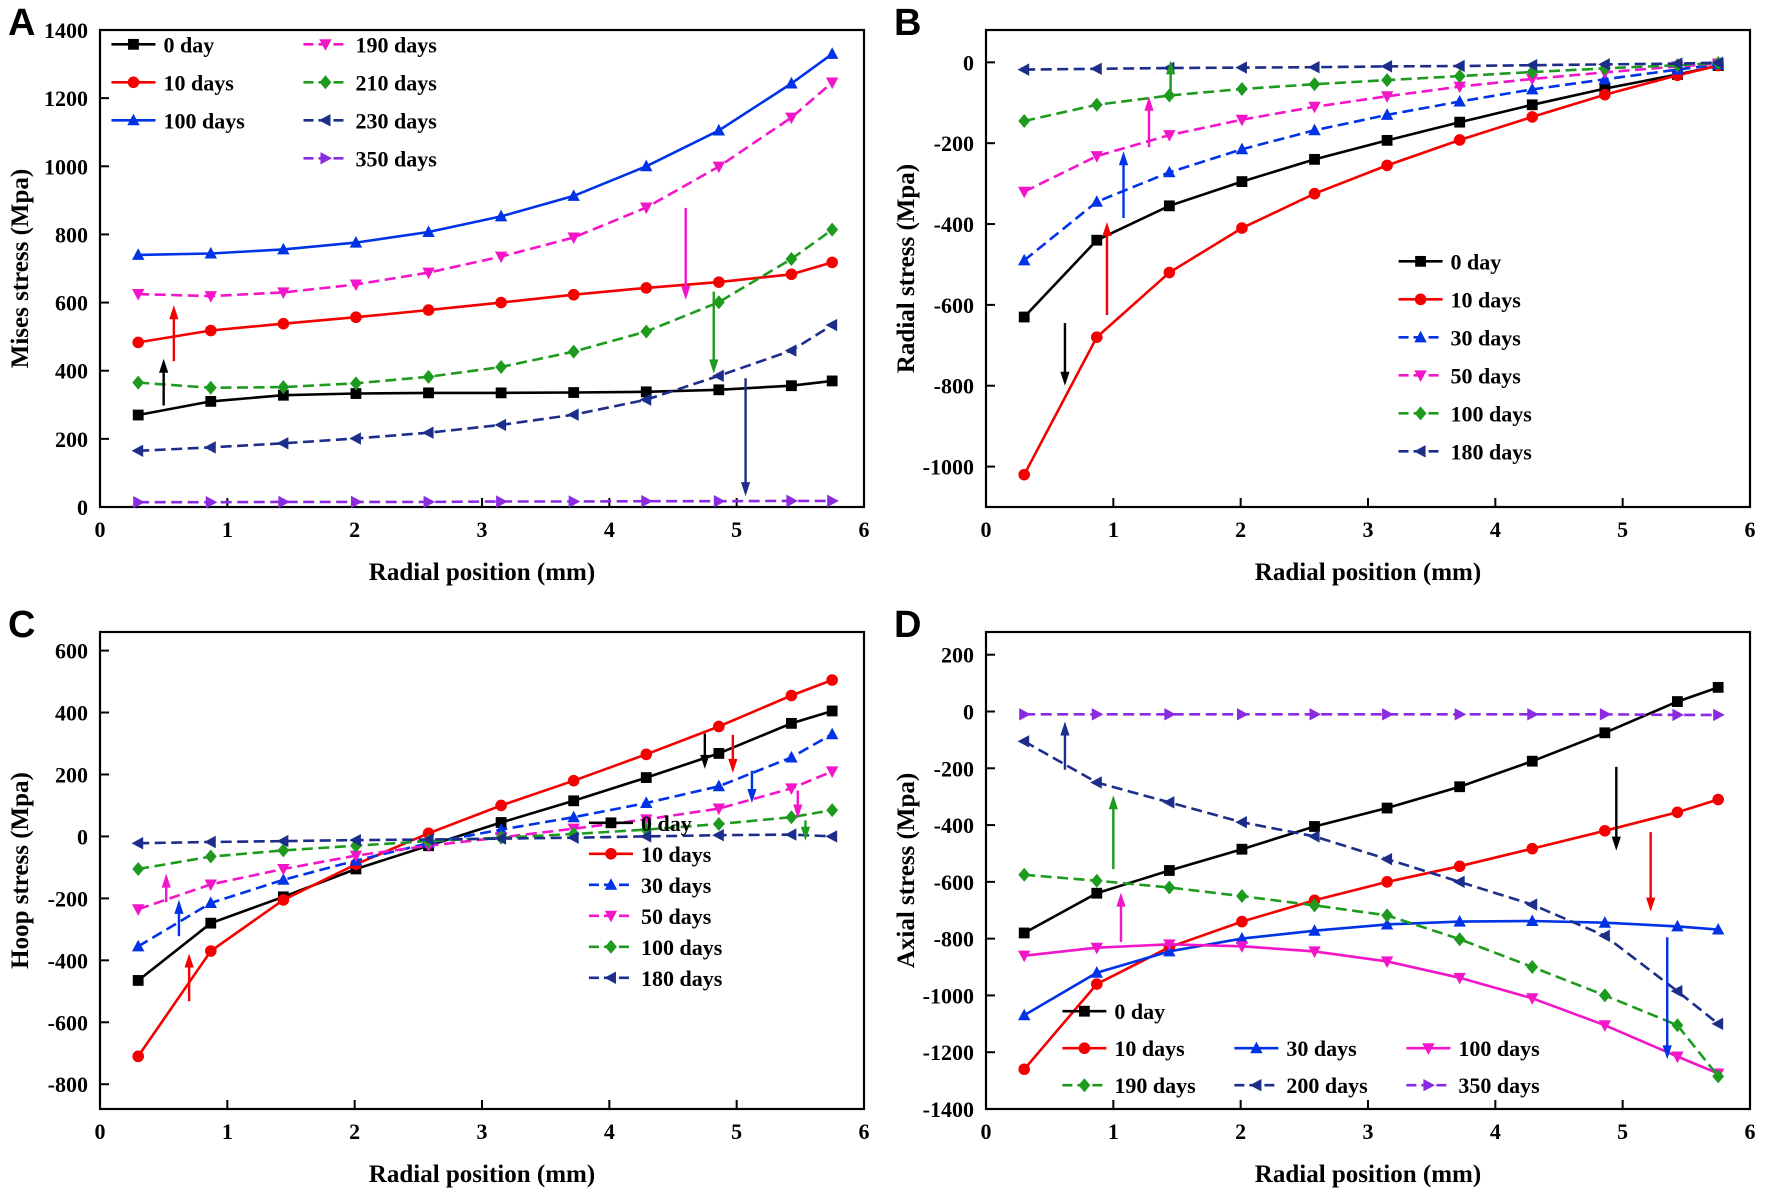 This screenshot has height=1204, width=1772. What do you see at coordinates (484, 839) in the screenshot?
I see `series-180-days` at bounding box center [484, 839].